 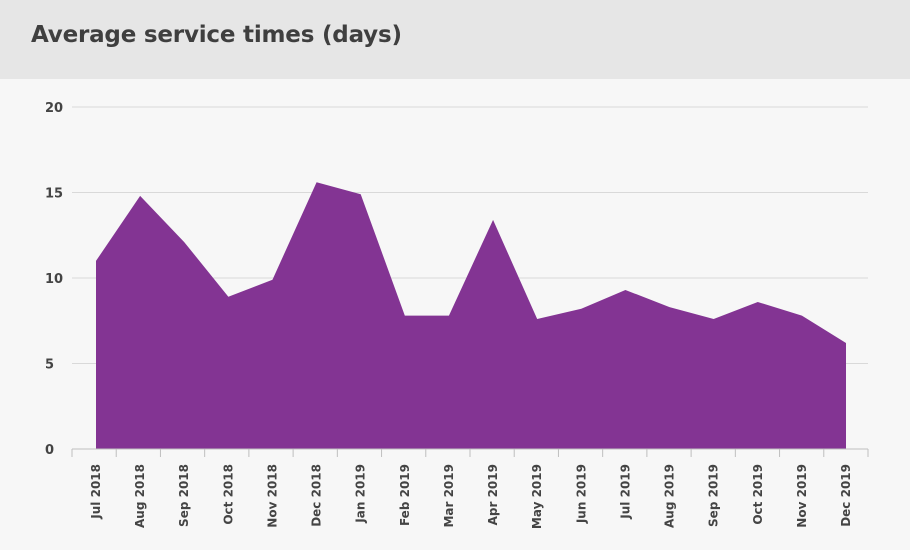 I want to click on chart-header: Average service times (days), so click(x=455, y=39).